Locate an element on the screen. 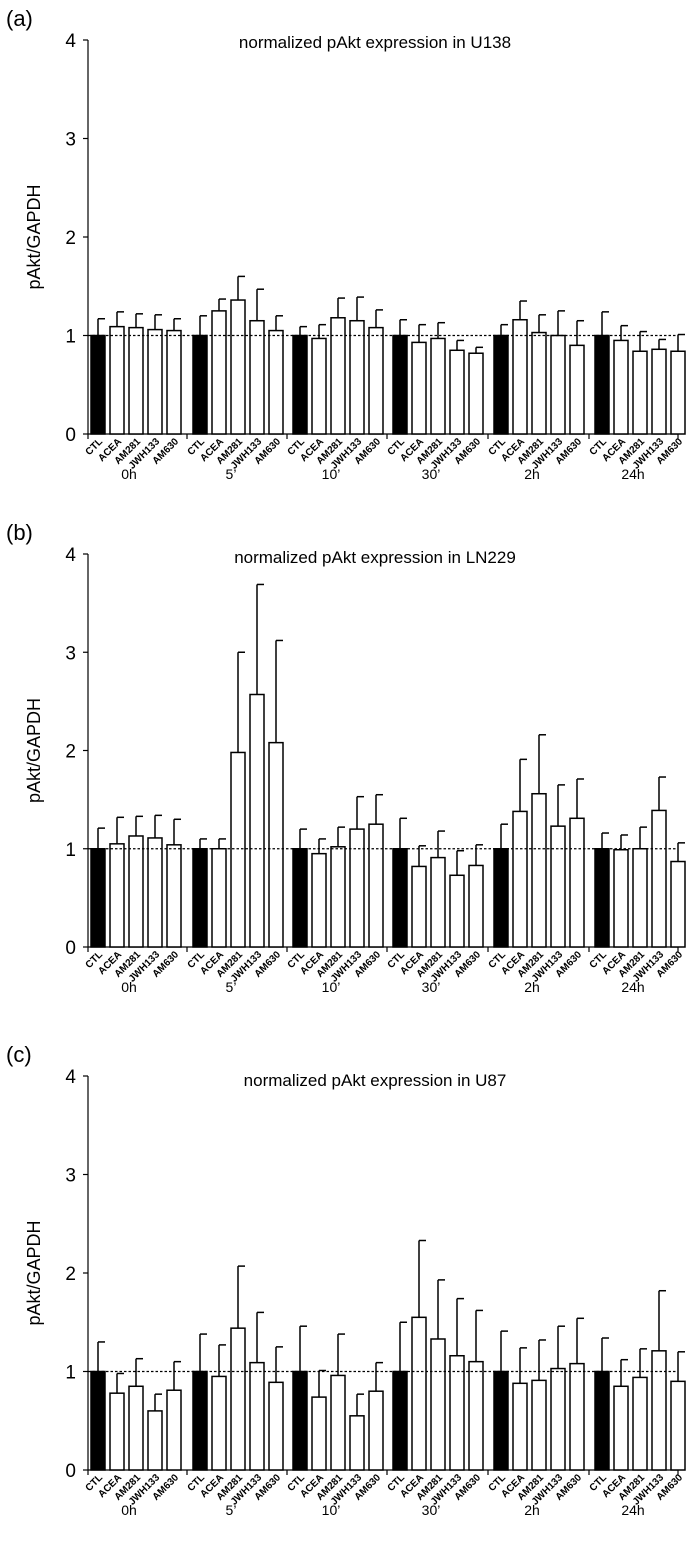 The height and width of the screenshot is (1544, 692). panel-label: (b) is located at coordinates (19, 532).